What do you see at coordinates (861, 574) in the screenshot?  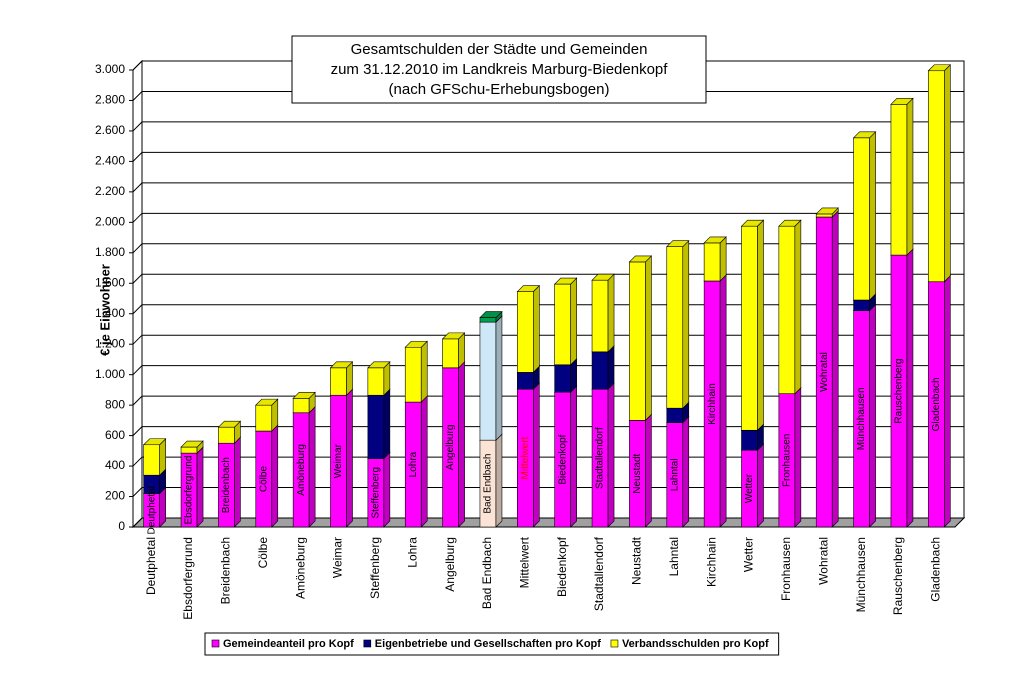 I see `x-tick-label: Münchhausen` at bounding box center [861, 574].